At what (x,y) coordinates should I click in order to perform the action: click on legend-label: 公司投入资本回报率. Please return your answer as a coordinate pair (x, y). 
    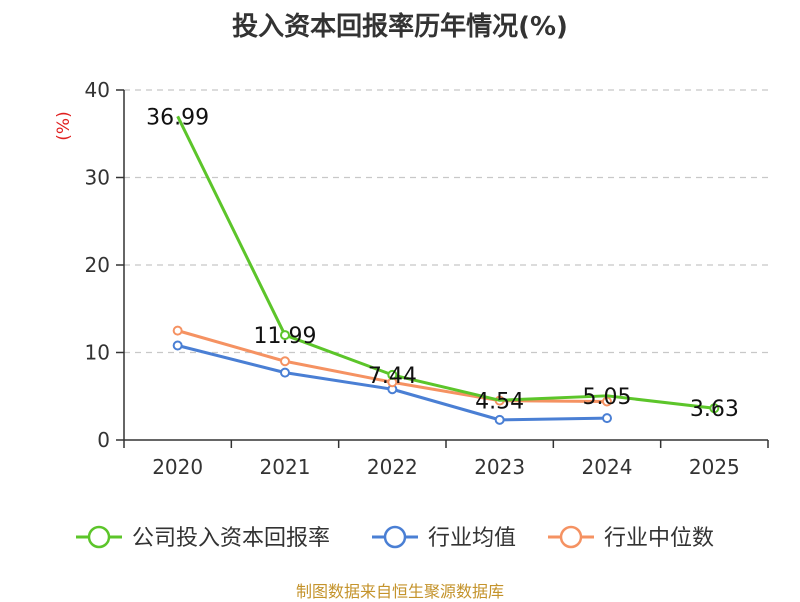
    Looking at the image, I should click on (231, 538).